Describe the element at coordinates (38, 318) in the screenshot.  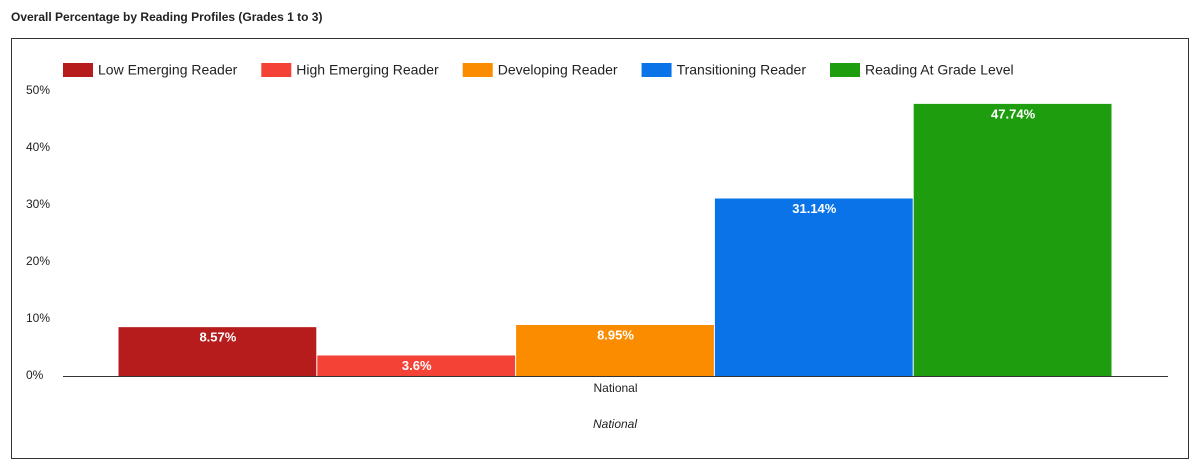
I see `y-tick-label: 10%` at that location.